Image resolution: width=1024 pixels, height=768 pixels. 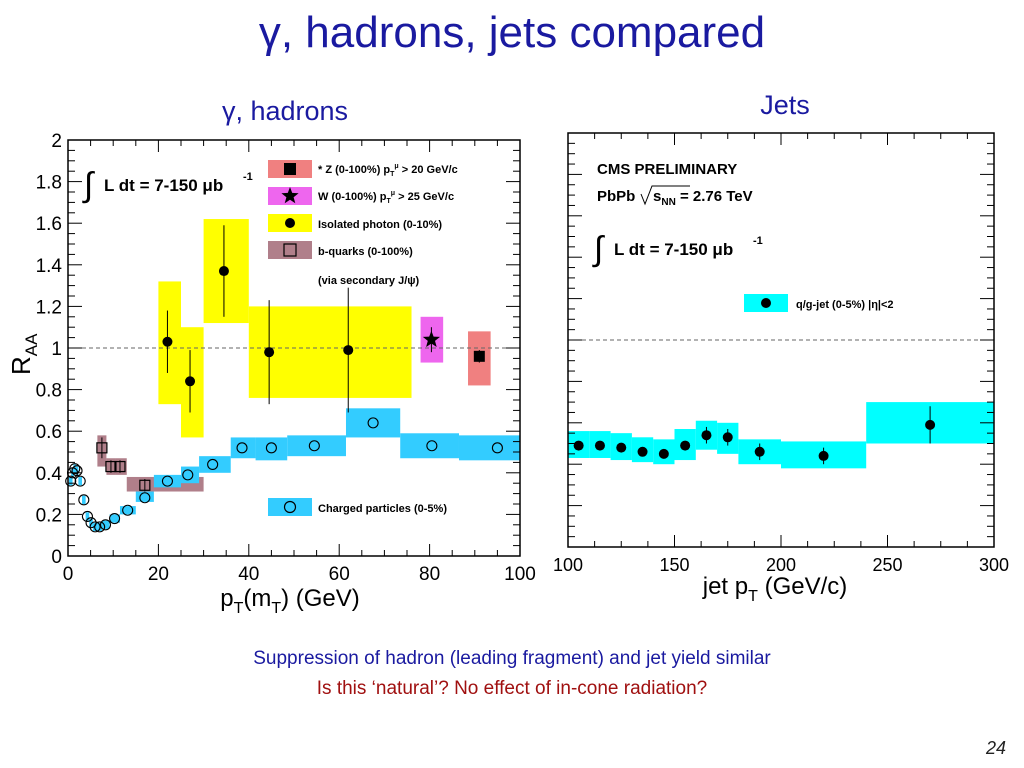 I want to click on legend-bquark-label: b-quarks (0-100%), so click(x=365, y=252).